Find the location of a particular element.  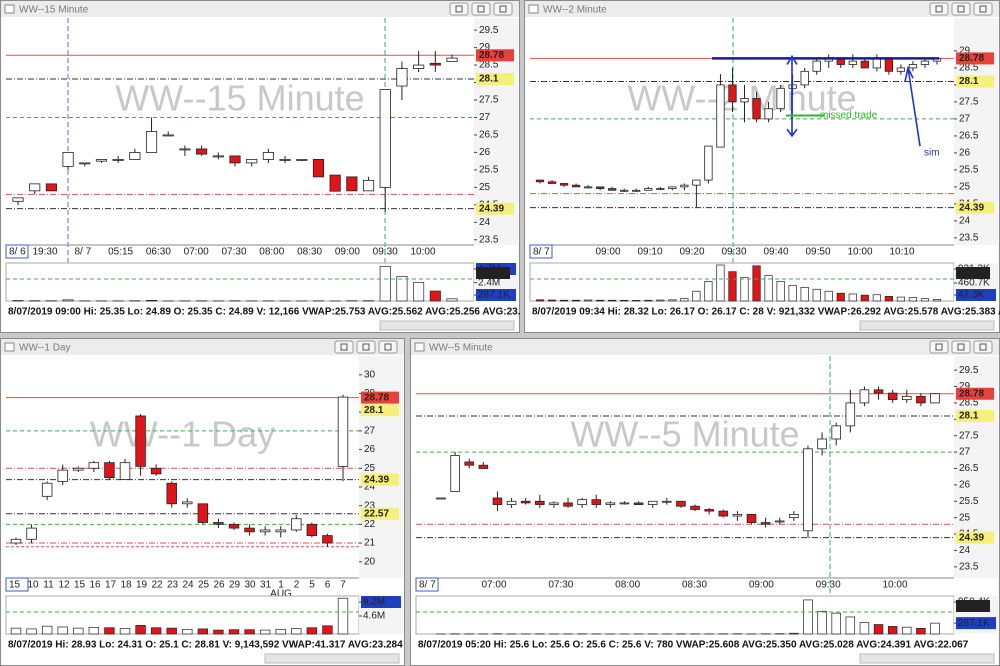

indicator-tag-label: 72.27 is located at coordinates (970, 606).